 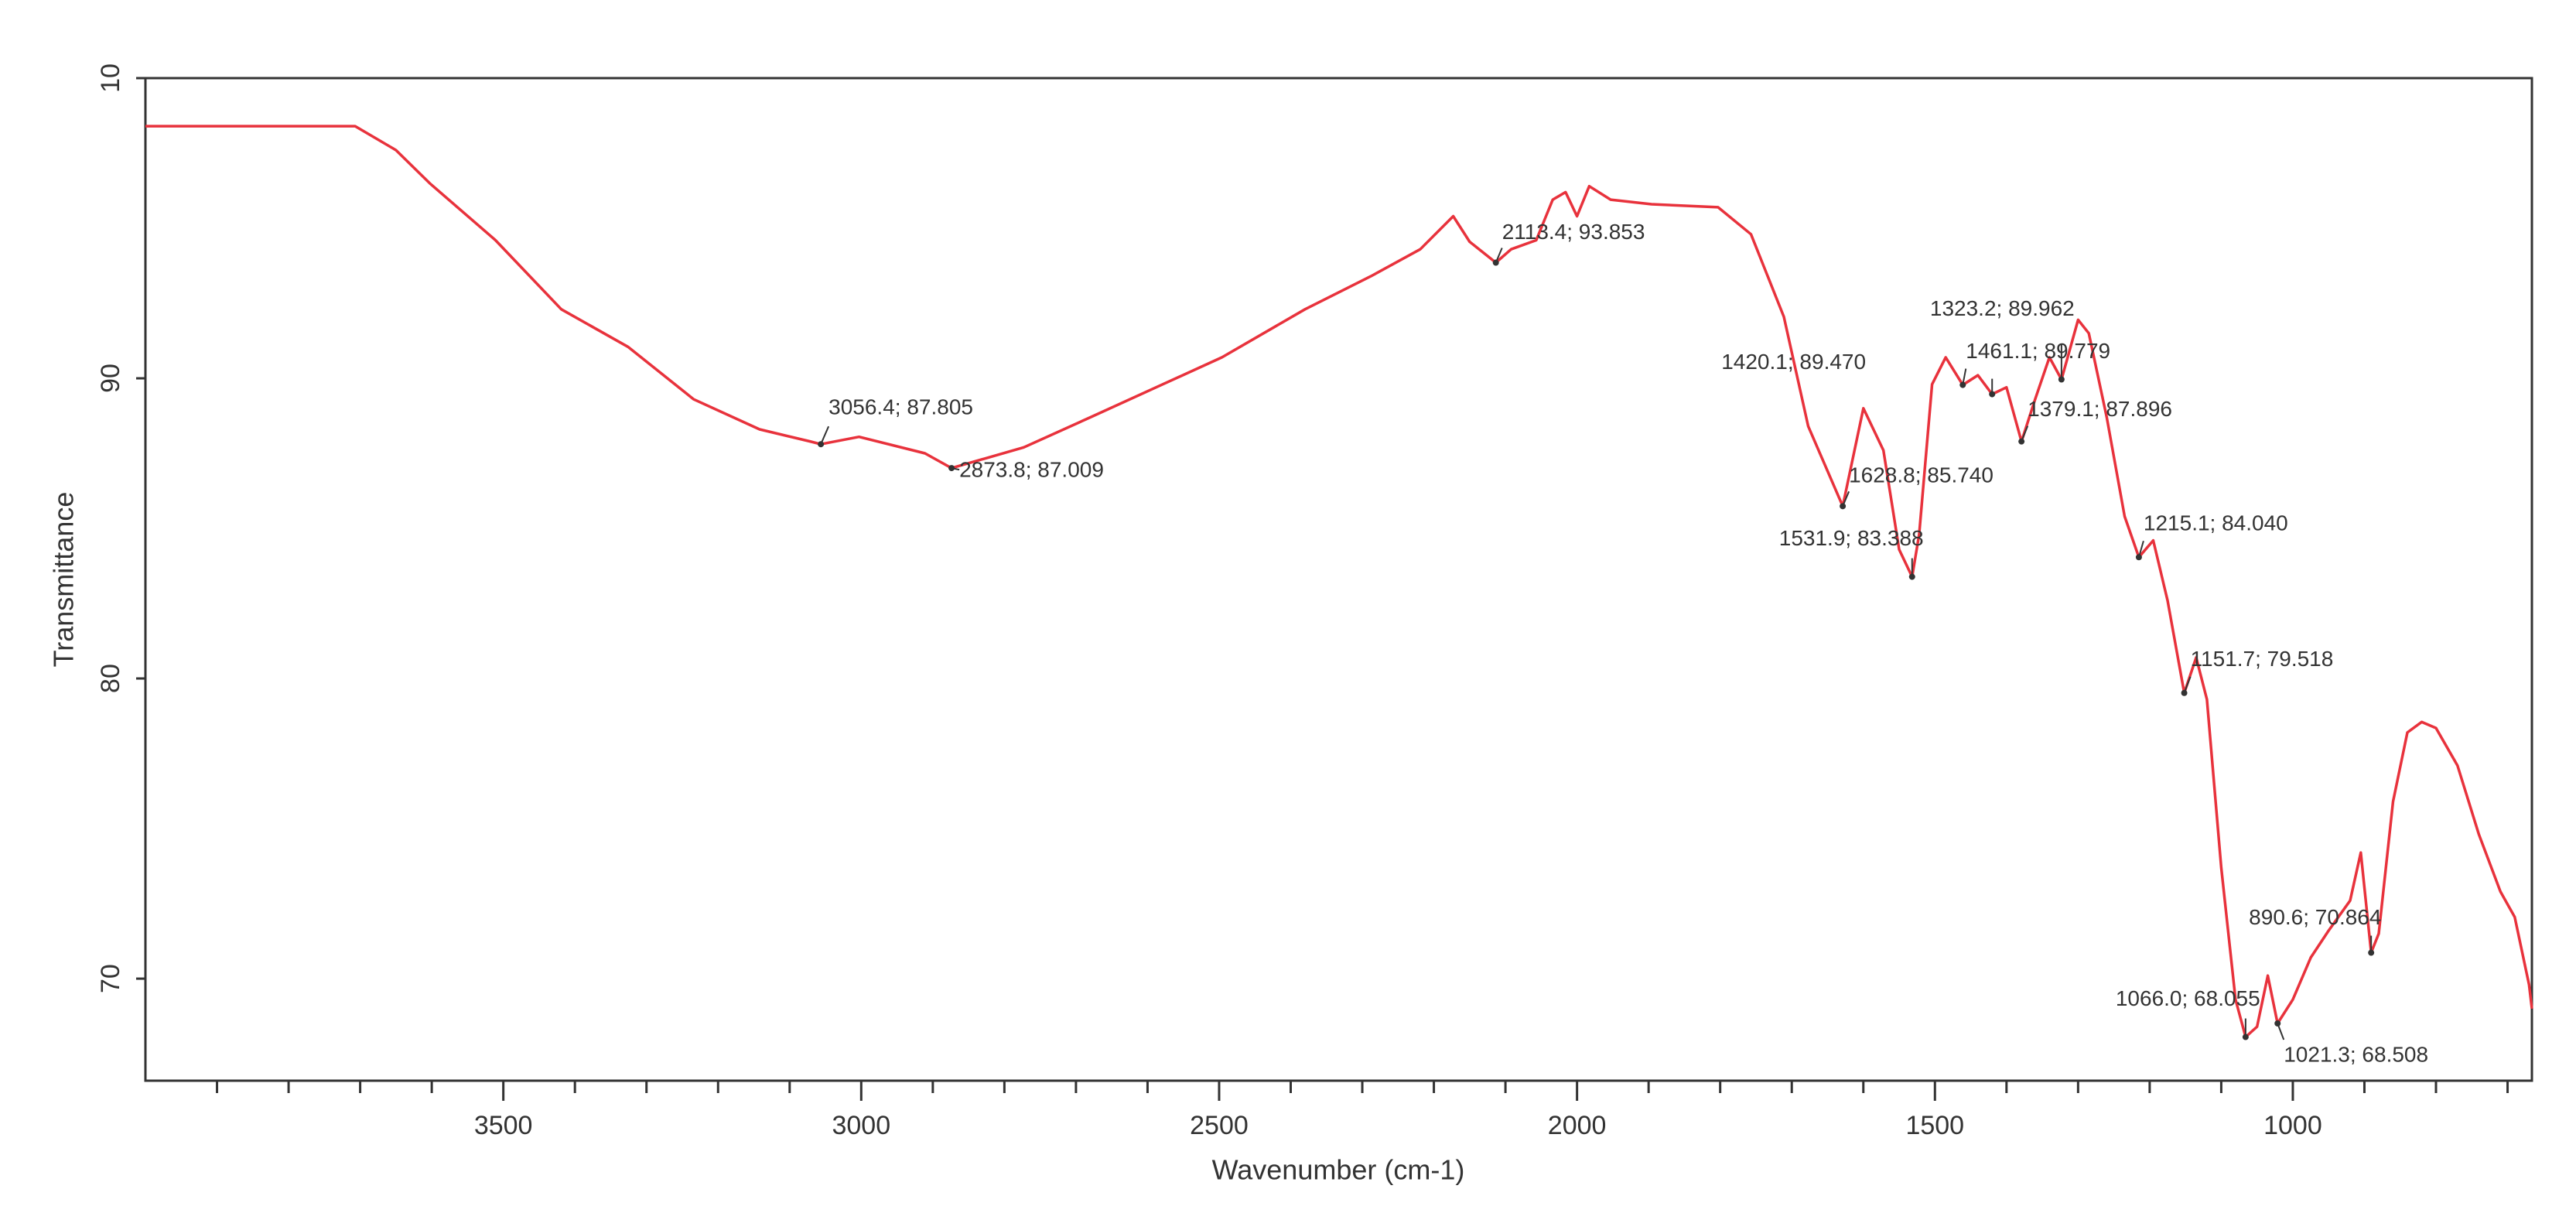 What do you see at coordinates (2188, 998) in the screenshot?
I see `annotation-label: 1066.0; 68.055` at bounding box center [2188, 998].